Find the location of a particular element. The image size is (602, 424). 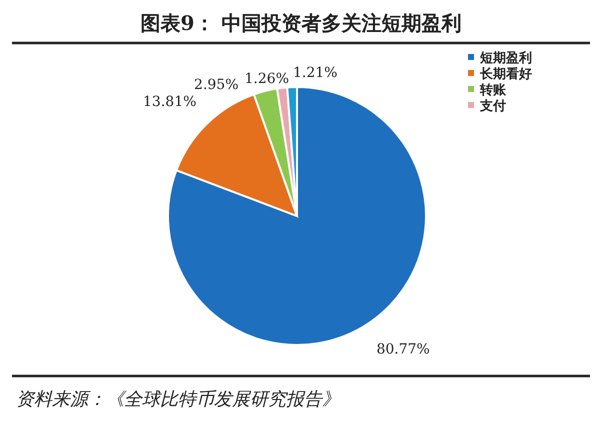

data-label: 13.81% is located at coordinates (169, 102).